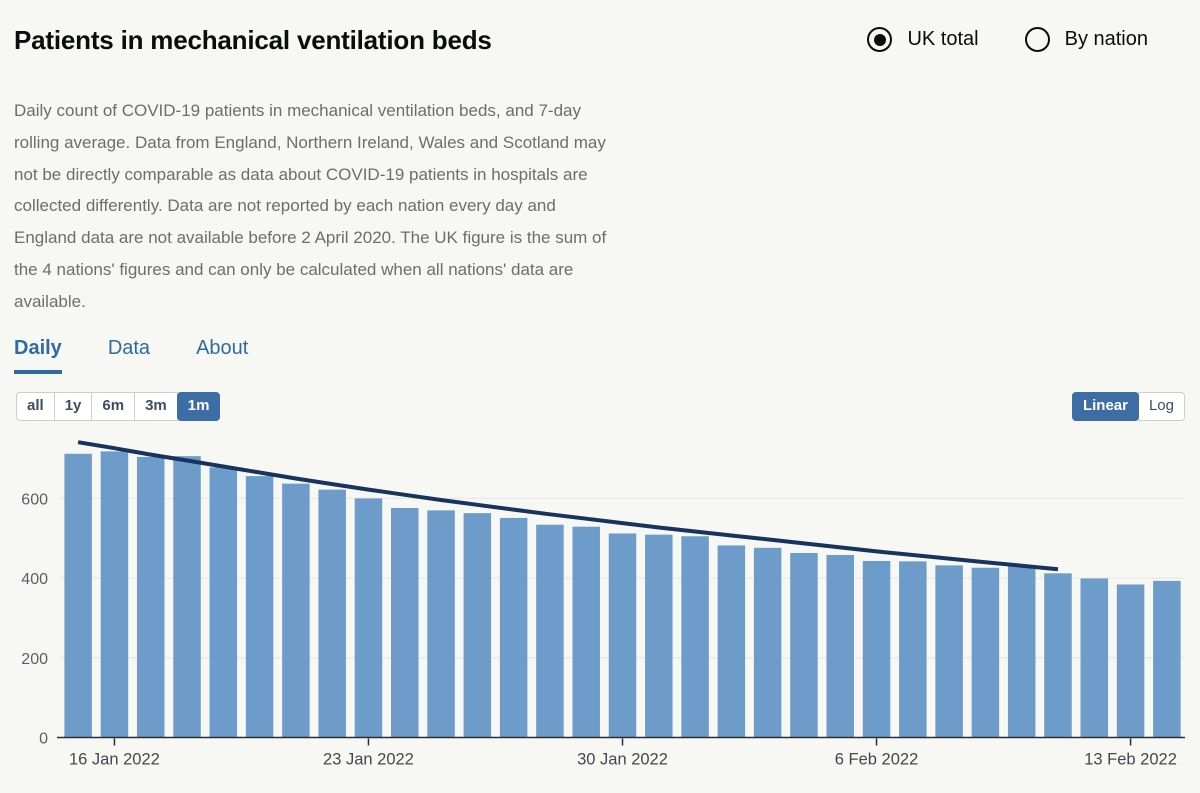 The image size is (1200, 793). What do you see at coordinates (222, 348) in the screenshot?
I see `tab-about: About` at bounding box center [222, 348].